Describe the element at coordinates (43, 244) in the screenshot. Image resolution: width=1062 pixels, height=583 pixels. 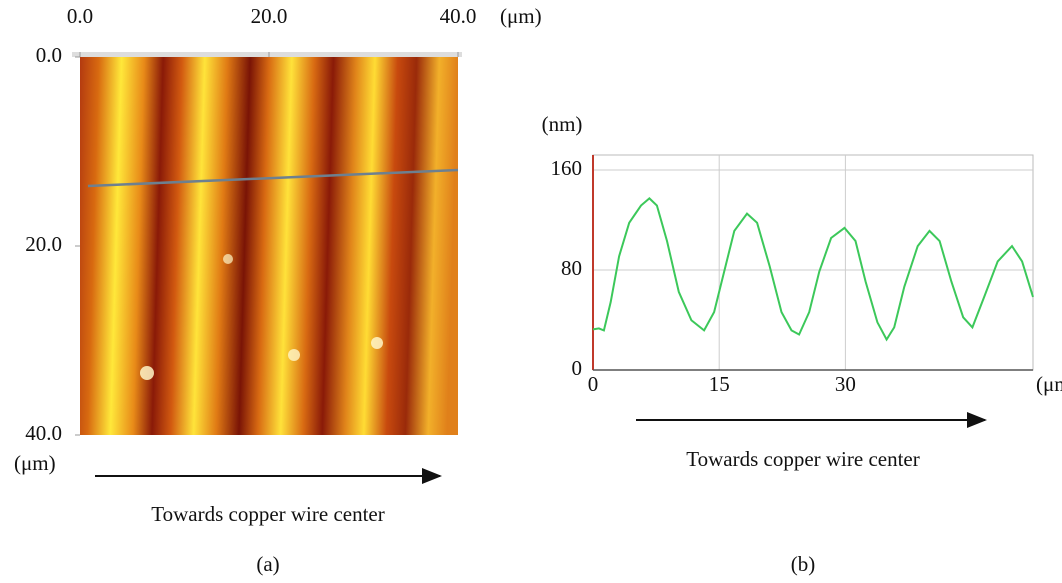
I see `y-tick-label: 20.0` at that location.